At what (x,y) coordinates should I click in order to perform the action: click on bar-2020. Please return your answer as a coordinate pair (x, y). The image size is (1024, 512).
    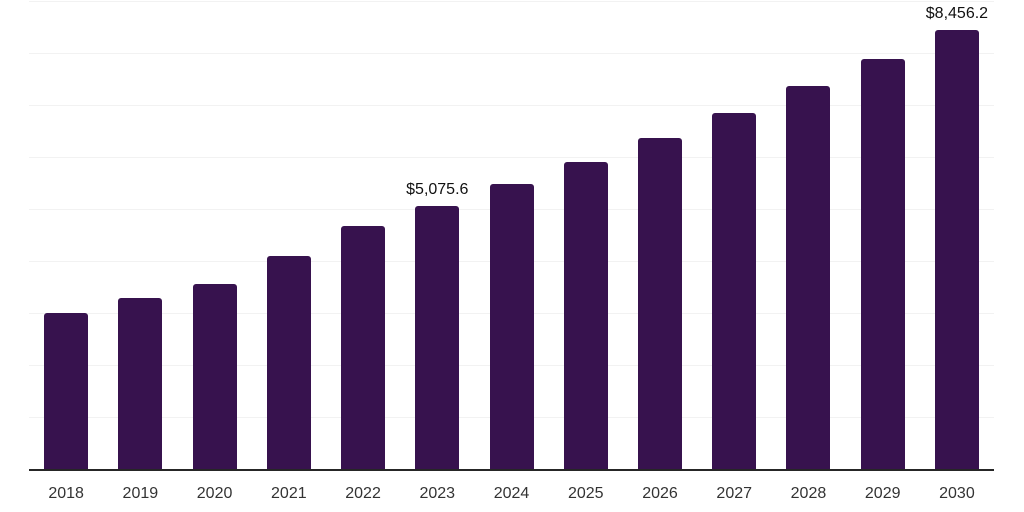
    Looking at the image, I should click on (214, 376).